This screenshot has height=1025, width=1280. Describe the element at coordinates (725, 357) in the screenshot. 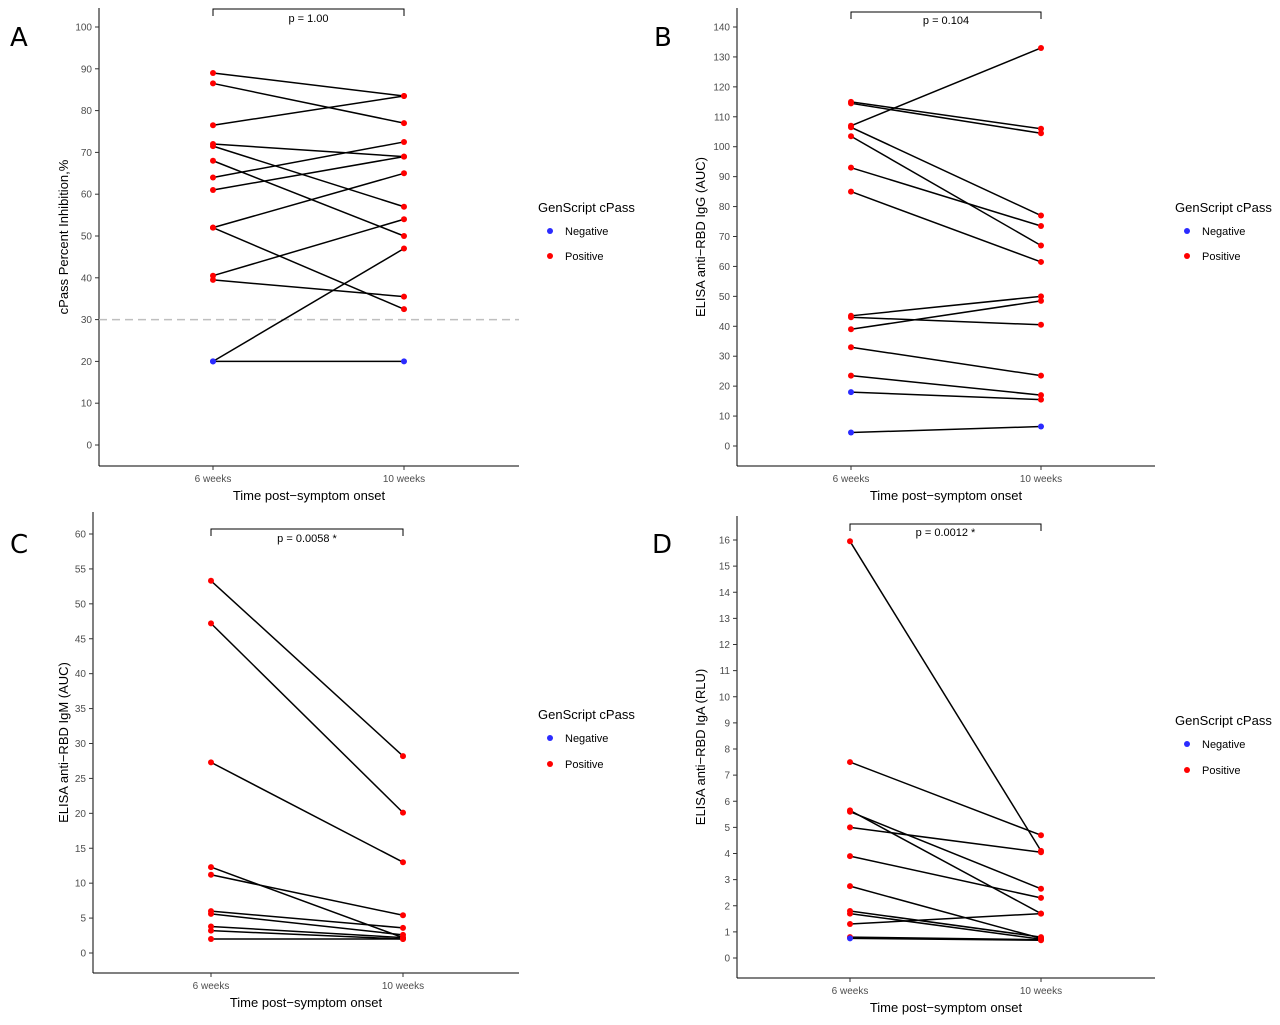

I see `panel-b-y-tick-label: 30` at that location.